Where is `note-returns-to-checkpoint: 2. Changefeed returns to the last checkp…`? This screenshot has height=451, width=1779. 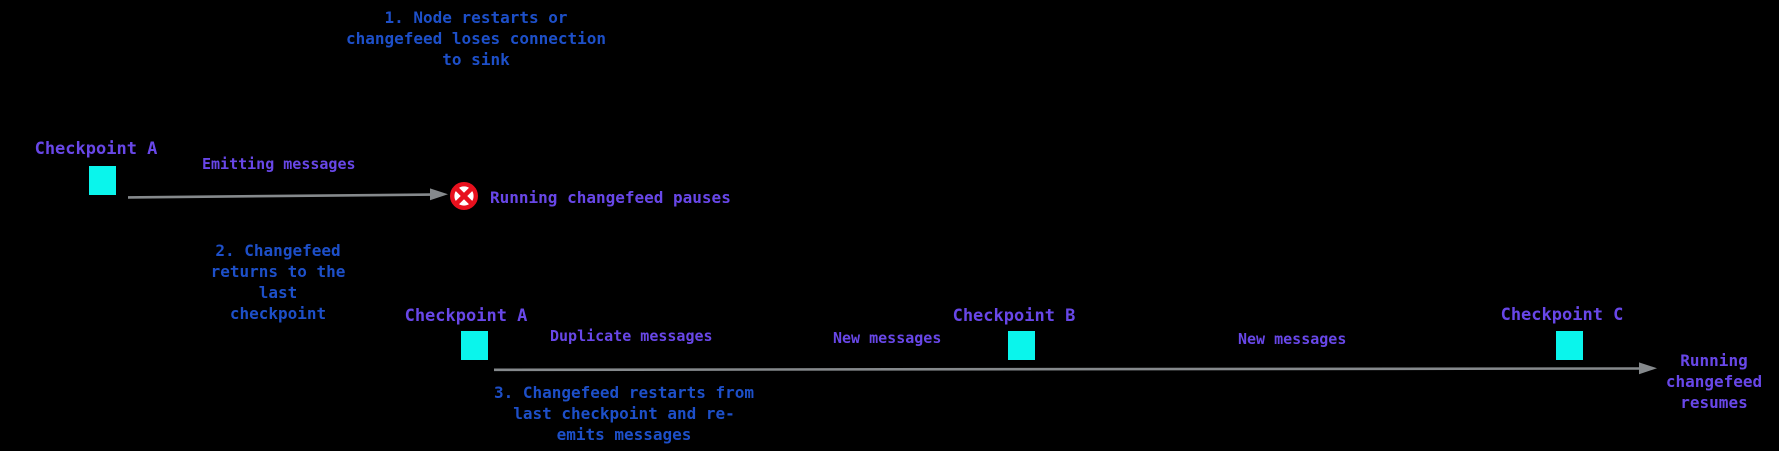 note-returns-to-checkpoint: 2. Changefeed returns to the last checkp… is located at coordinates (278, 282).